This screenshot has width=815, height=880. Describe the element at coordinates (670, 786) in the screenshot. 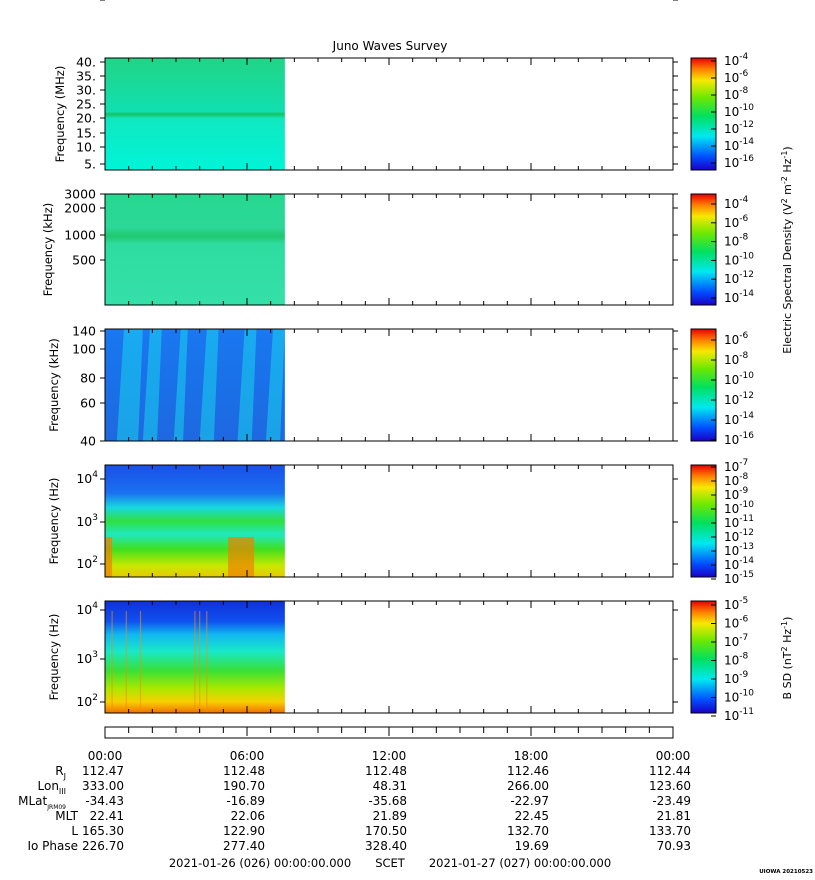

I see `ephemeris-value: 123.60` at that location.